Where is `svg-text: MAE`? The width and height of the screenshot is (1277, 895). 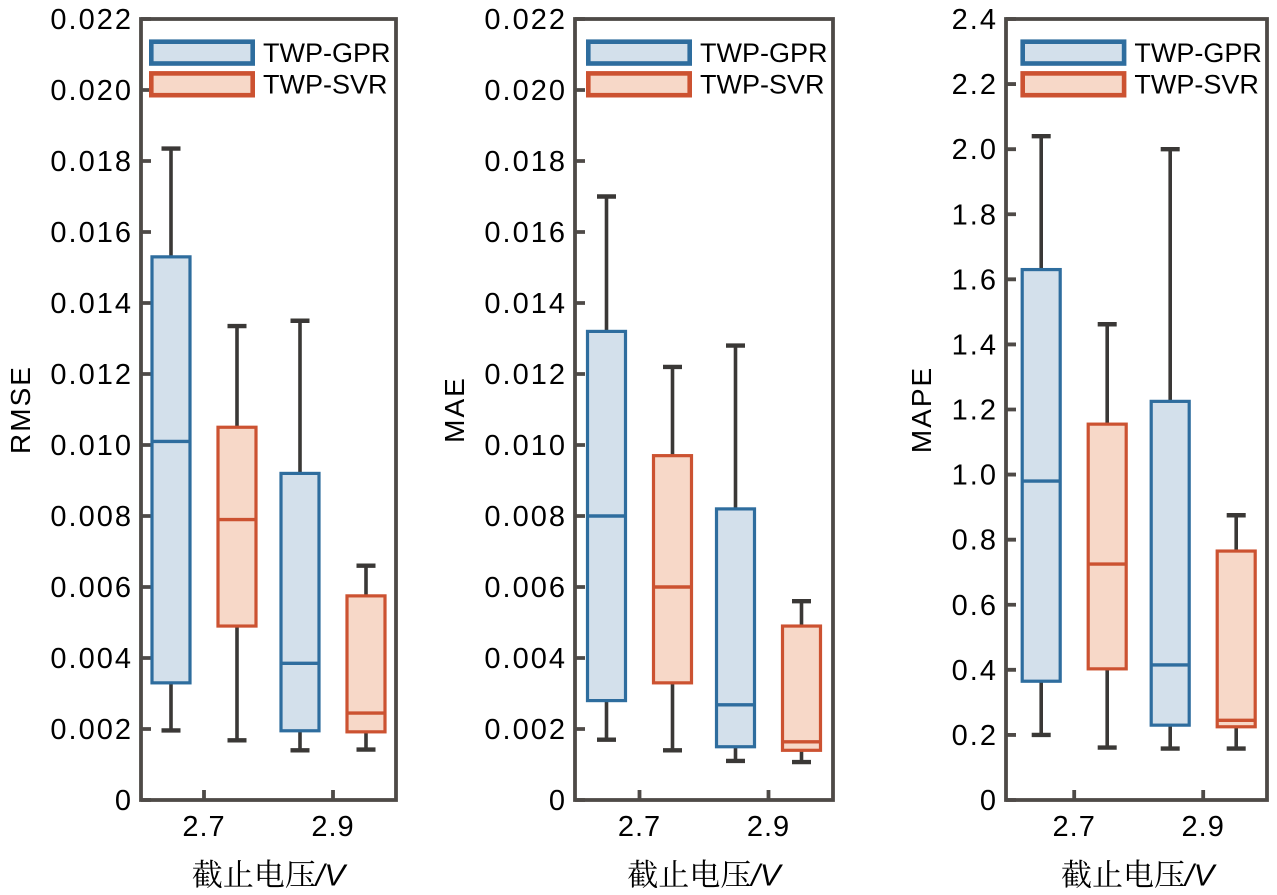 svg-text: MAE is located at coordinates (454, 409).